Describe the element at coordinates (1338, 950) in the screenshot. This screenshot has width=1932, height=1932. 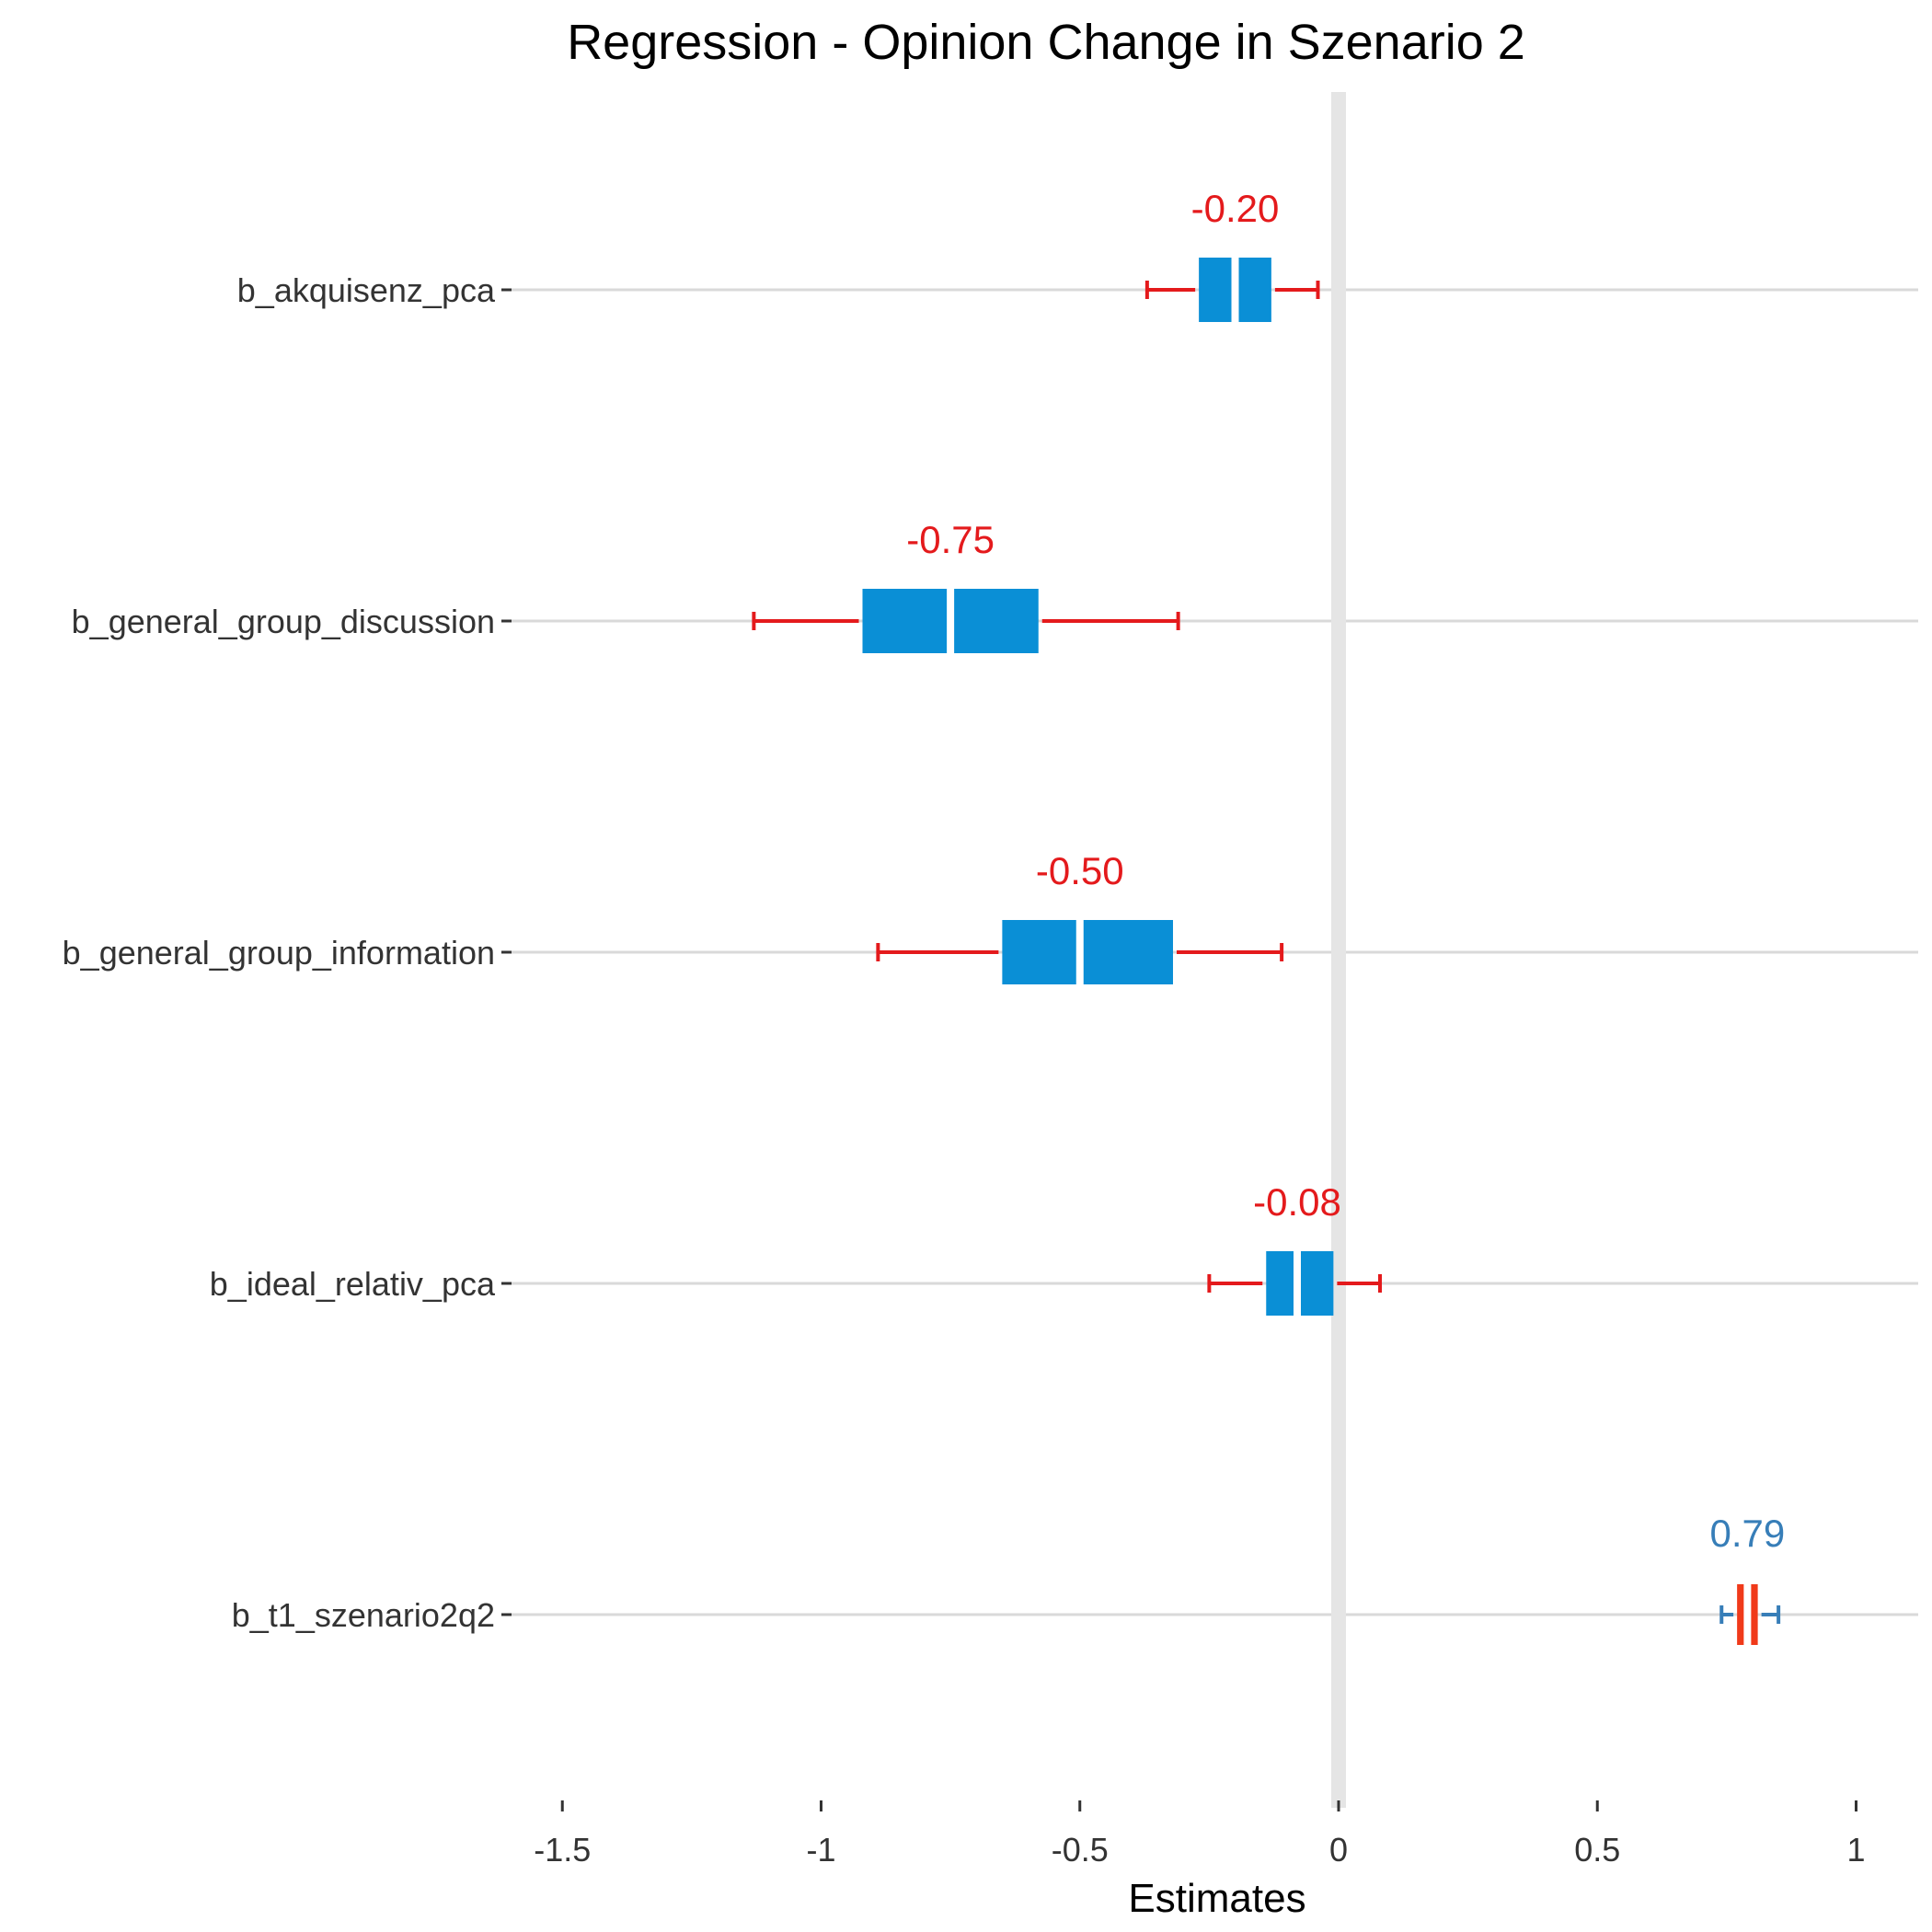
I see `zero-reference-line` at that location.